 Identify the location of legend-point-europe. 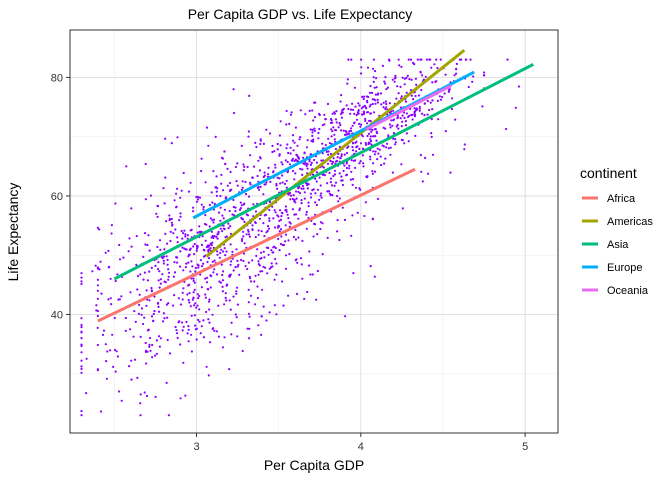
(590, 267).